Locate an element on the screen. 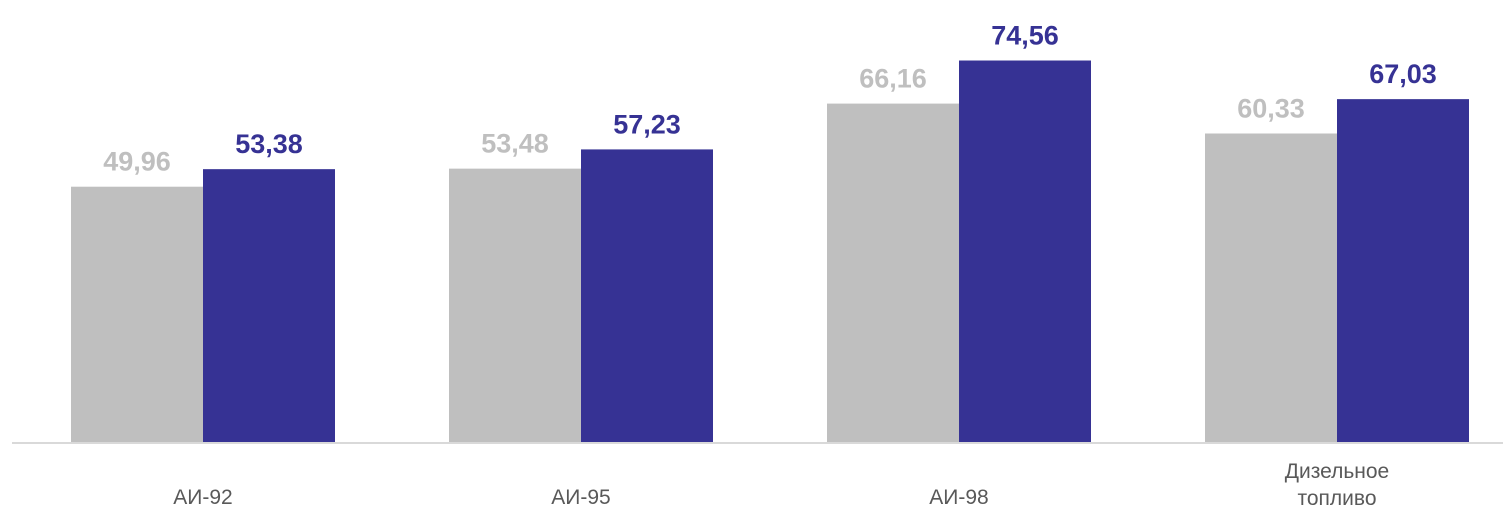  value-label-blue-0: 53,38 is located at coordinates (269, 144).